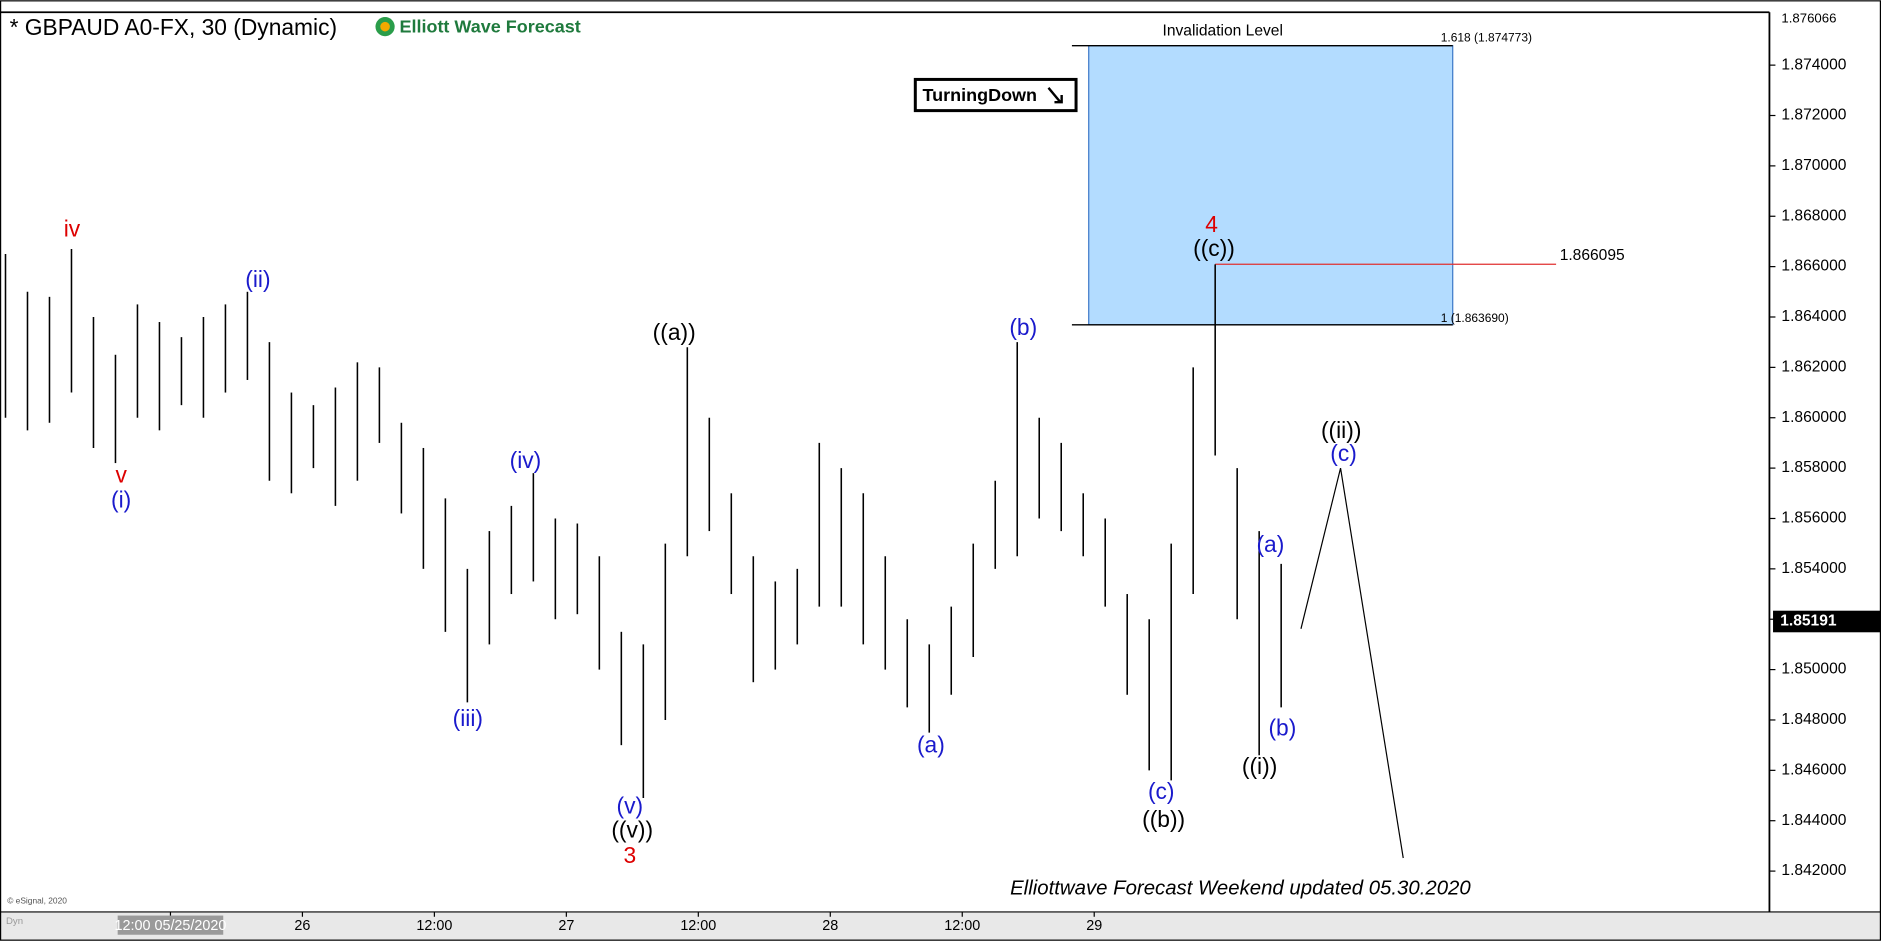 The image size is (1881, 941). What do you see at coordinates (1813, 316) in the screenshot?
I see `y-tick-label: 1.864000` at bounding box center [1813, 316].